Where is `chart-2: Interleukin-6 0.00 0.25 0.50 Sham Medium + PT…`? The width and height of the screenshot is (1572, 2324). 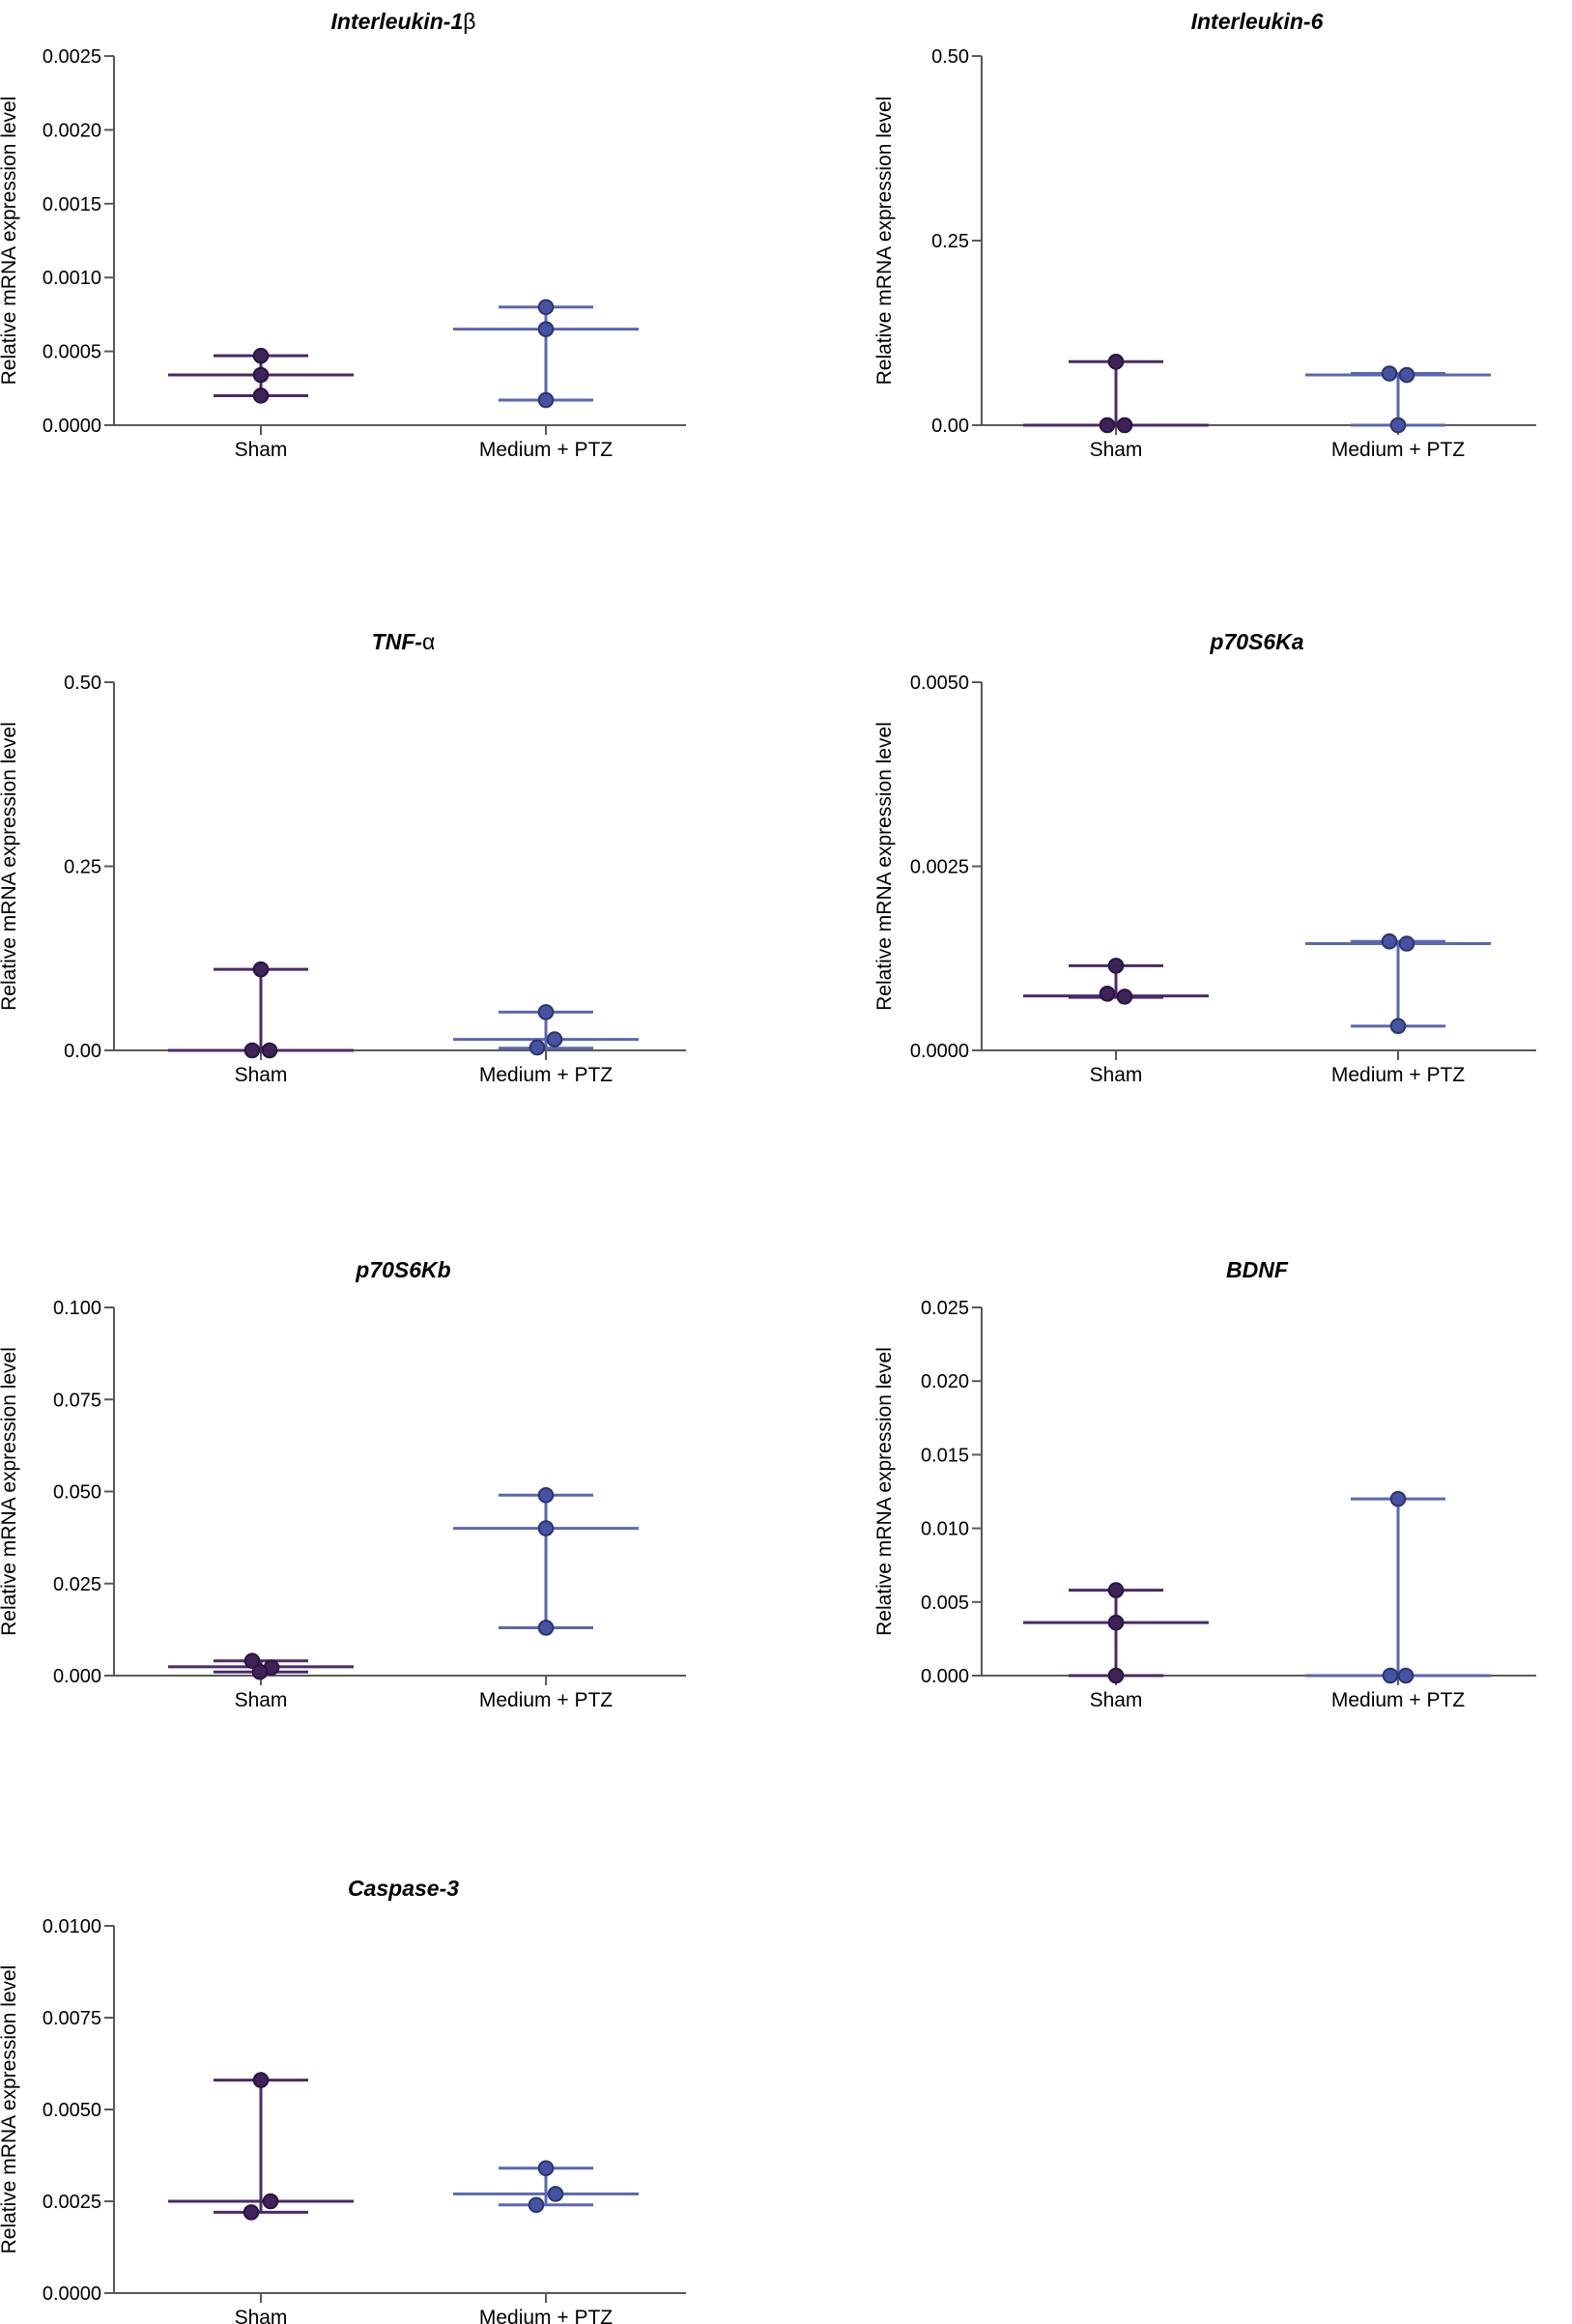
chart-2: Interleukin-6 0.00 0.25 0.50 Sham Medium + PT… is located at coordinates (1204, 235).